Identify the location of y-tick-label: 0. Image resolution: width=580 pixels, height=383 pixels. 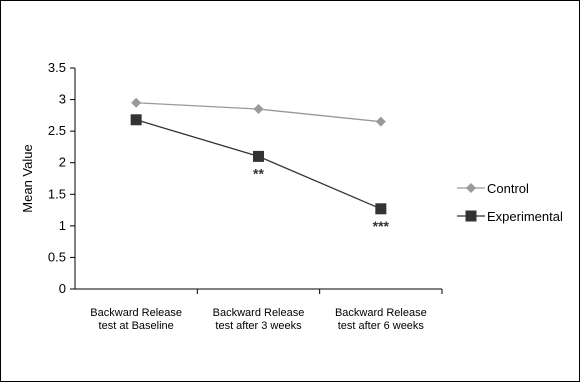
(62, 288).